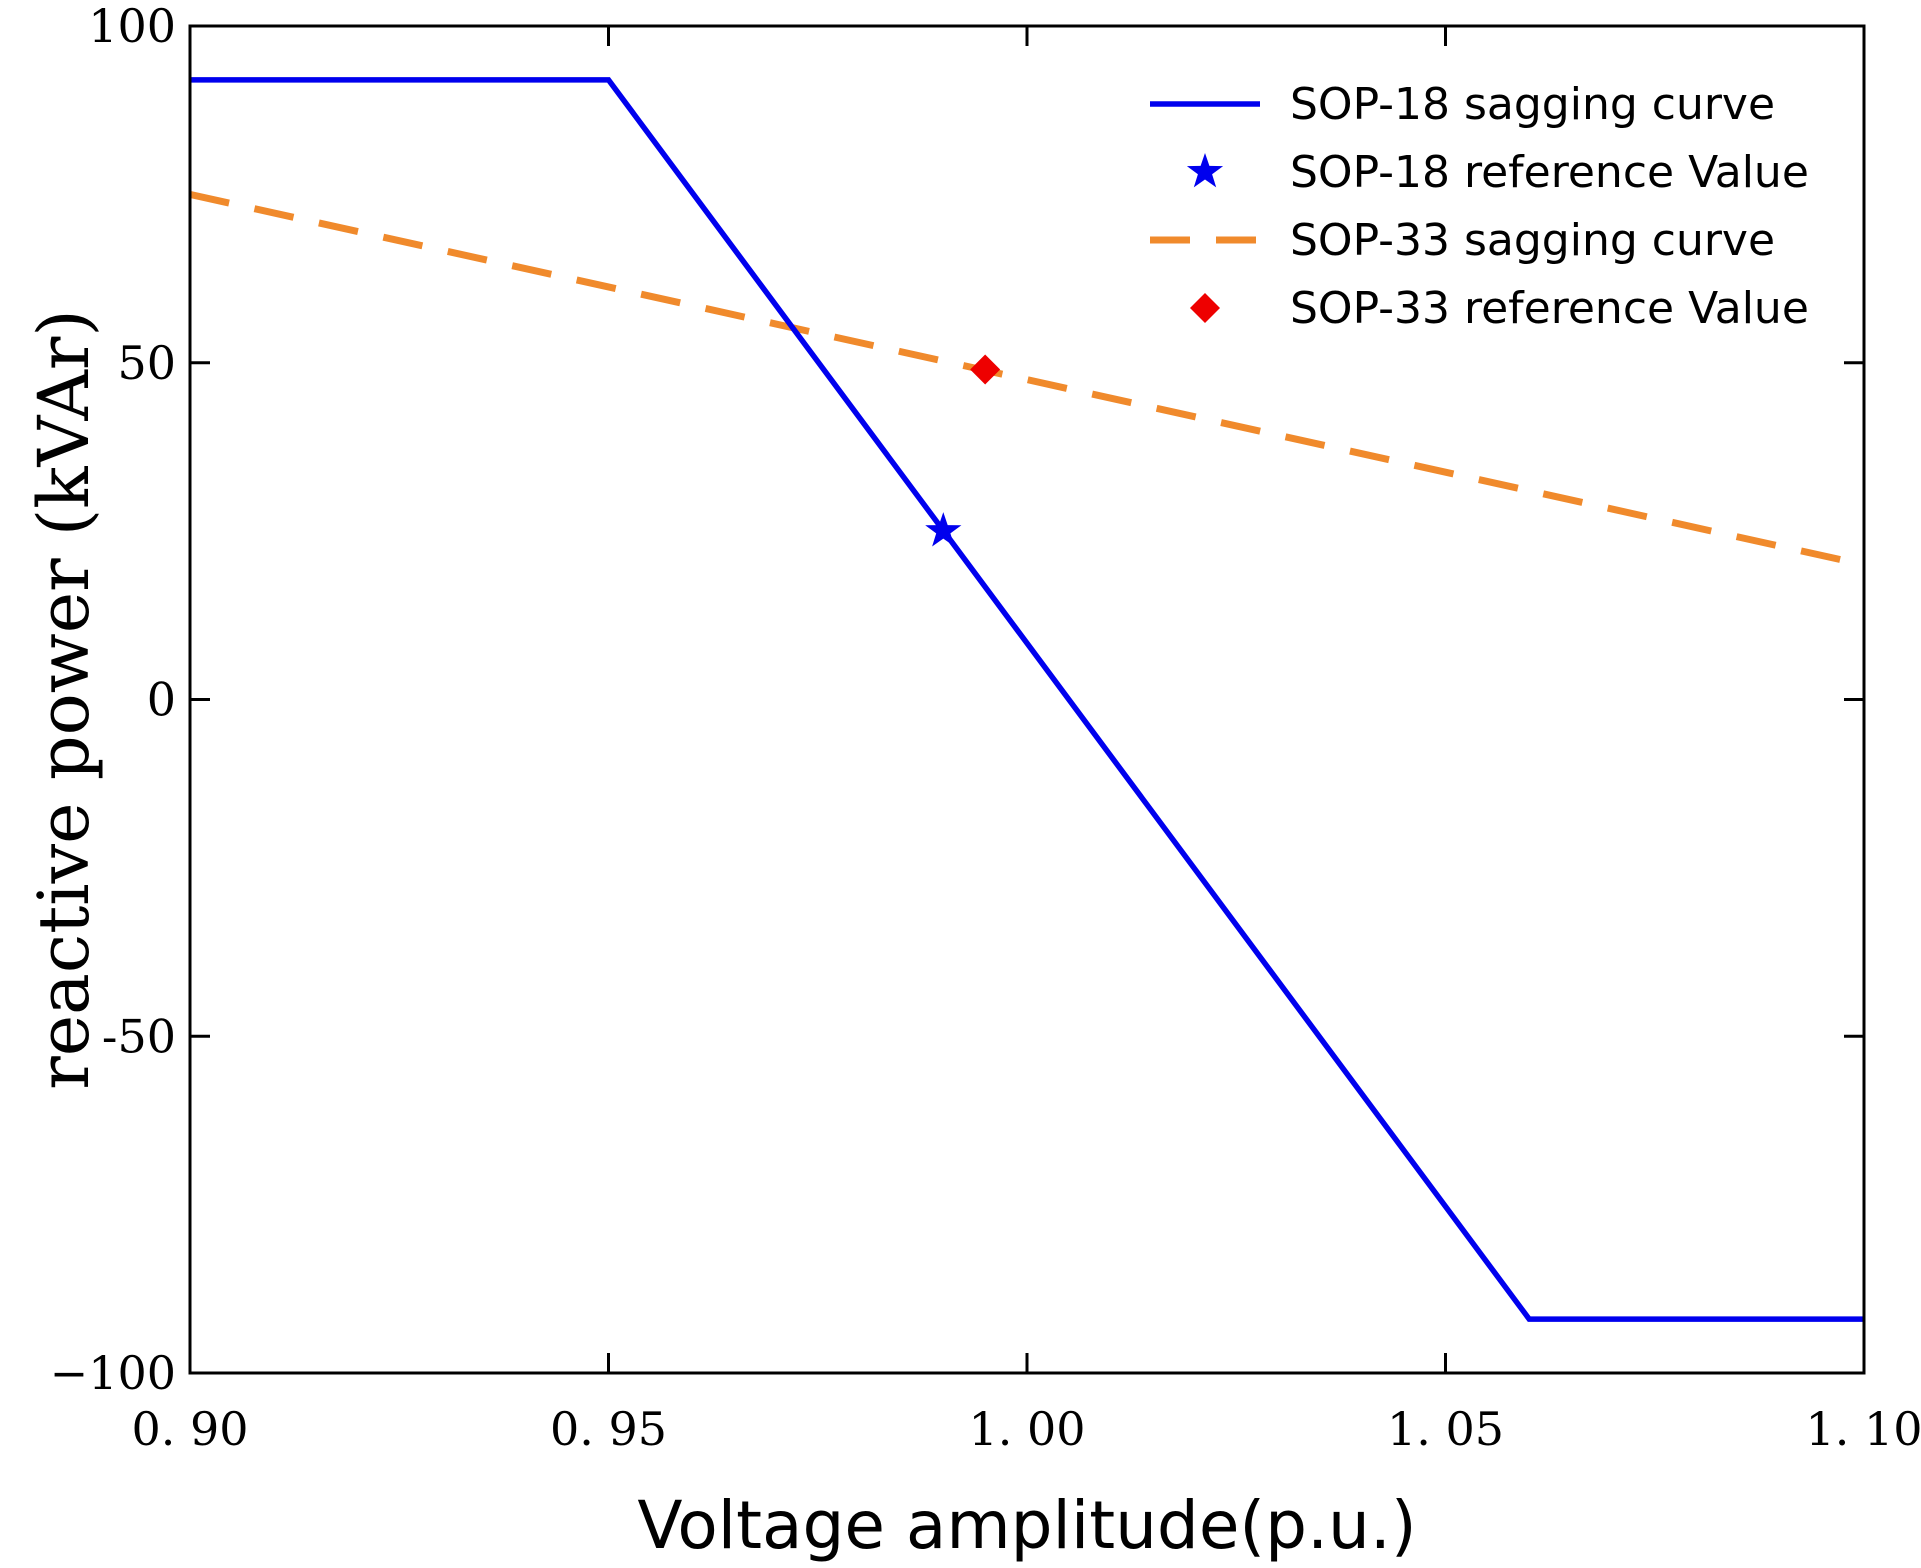 This screenshot has height=1568, width=1921. Describe the element at coordinates (1549, 308) in the screenshot. I see `legend-label: SOP-33 reference Value` at that location.